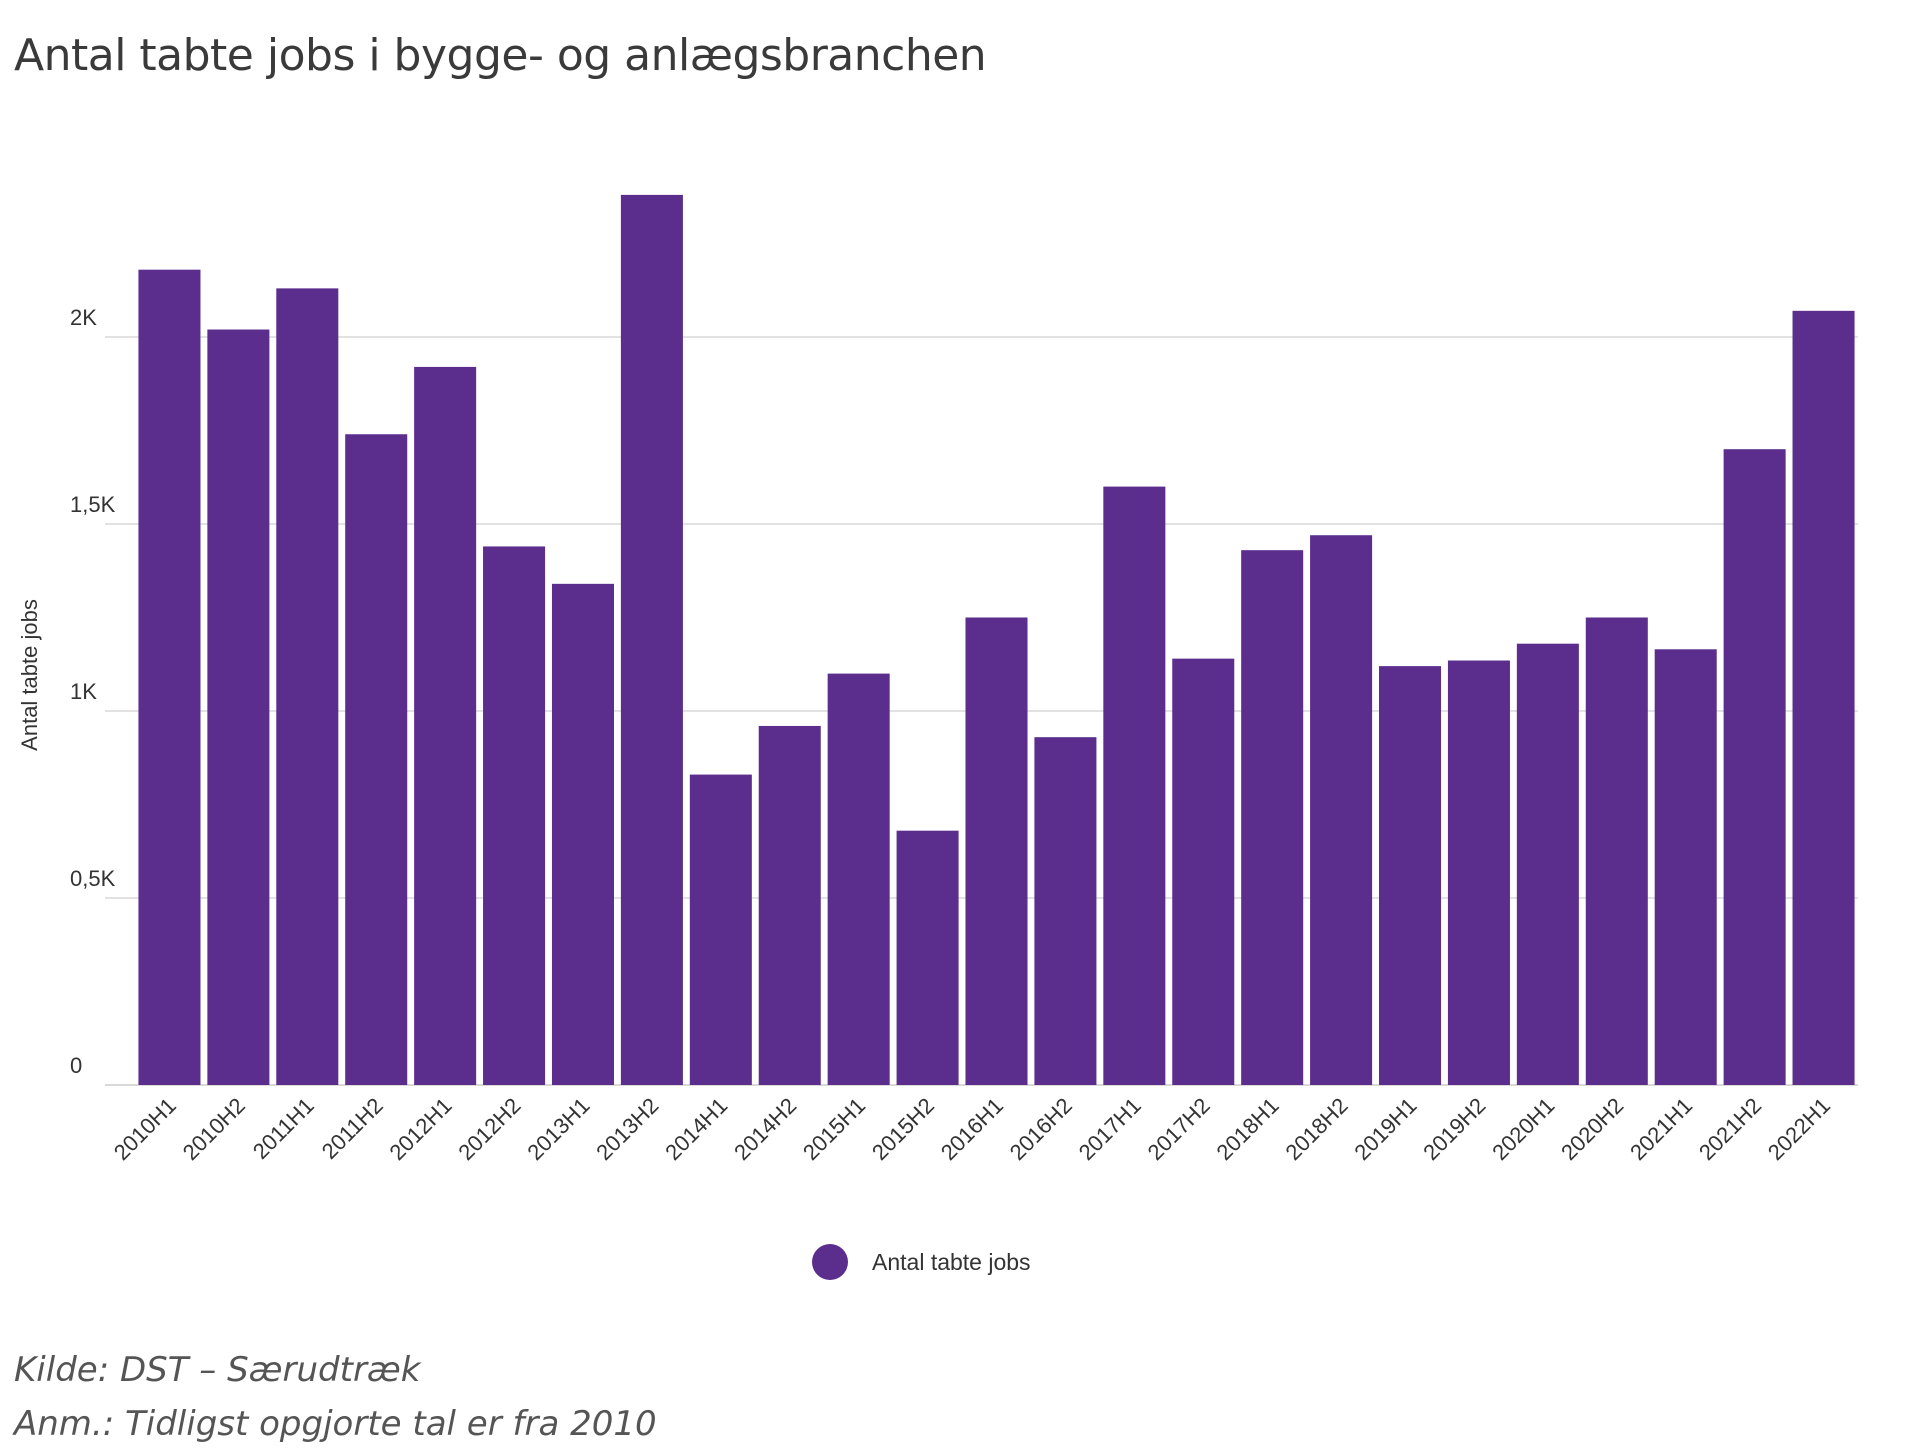 This screenshot has width=1920, height=1454. What do you see at coordinates (83, 317) in the screenshot?
I see `y-tick-label: 2K` at bounding box center [83, 317].